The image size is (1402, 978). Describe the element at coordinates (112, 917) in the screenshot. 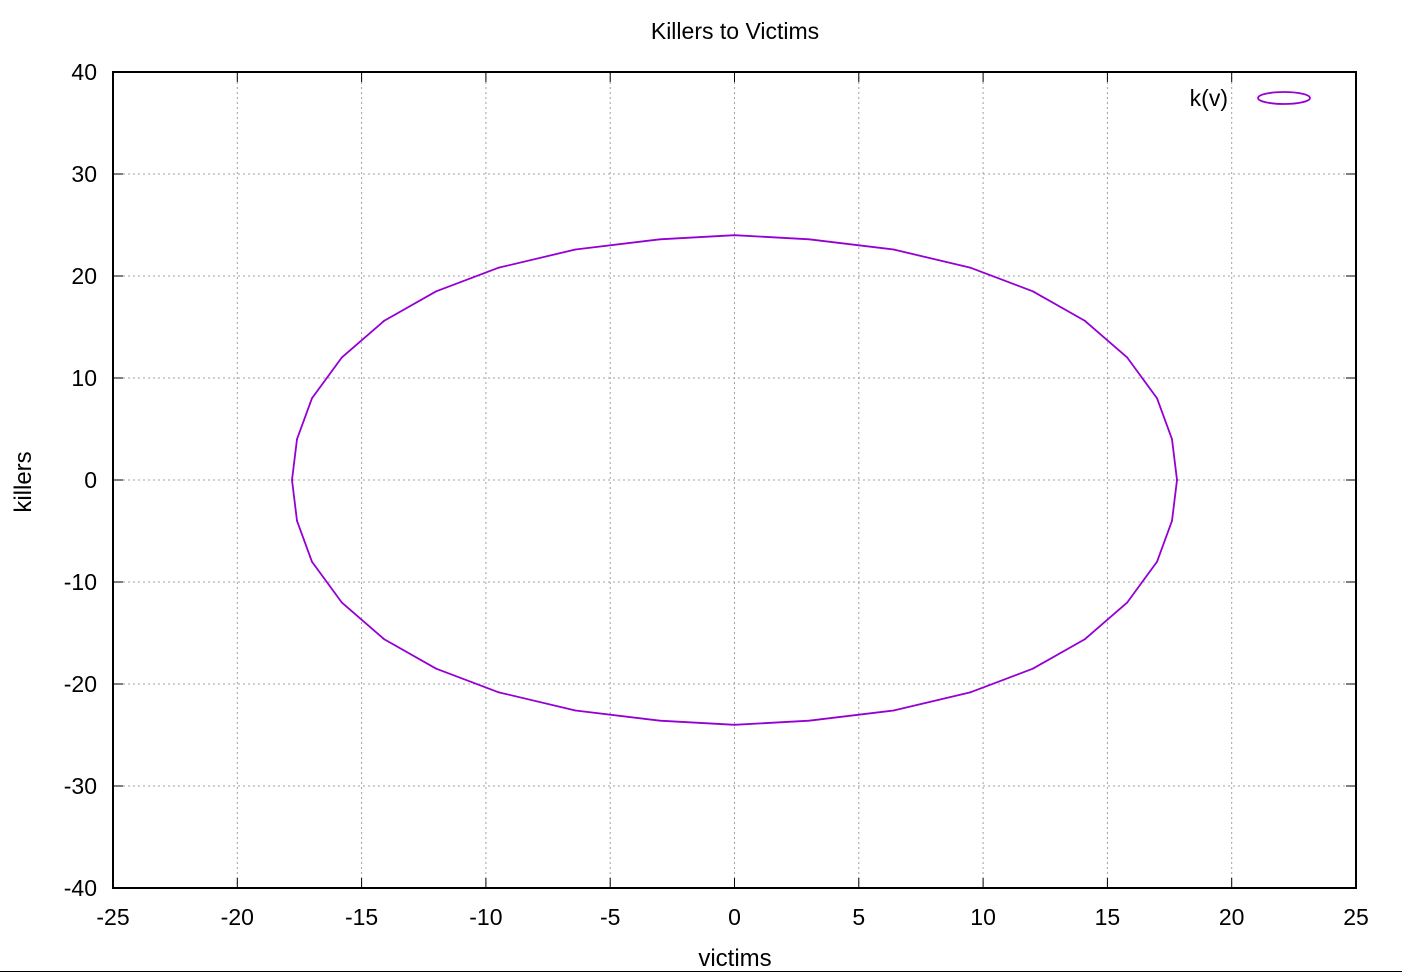

I see `x-tick-label: -25` at that location.